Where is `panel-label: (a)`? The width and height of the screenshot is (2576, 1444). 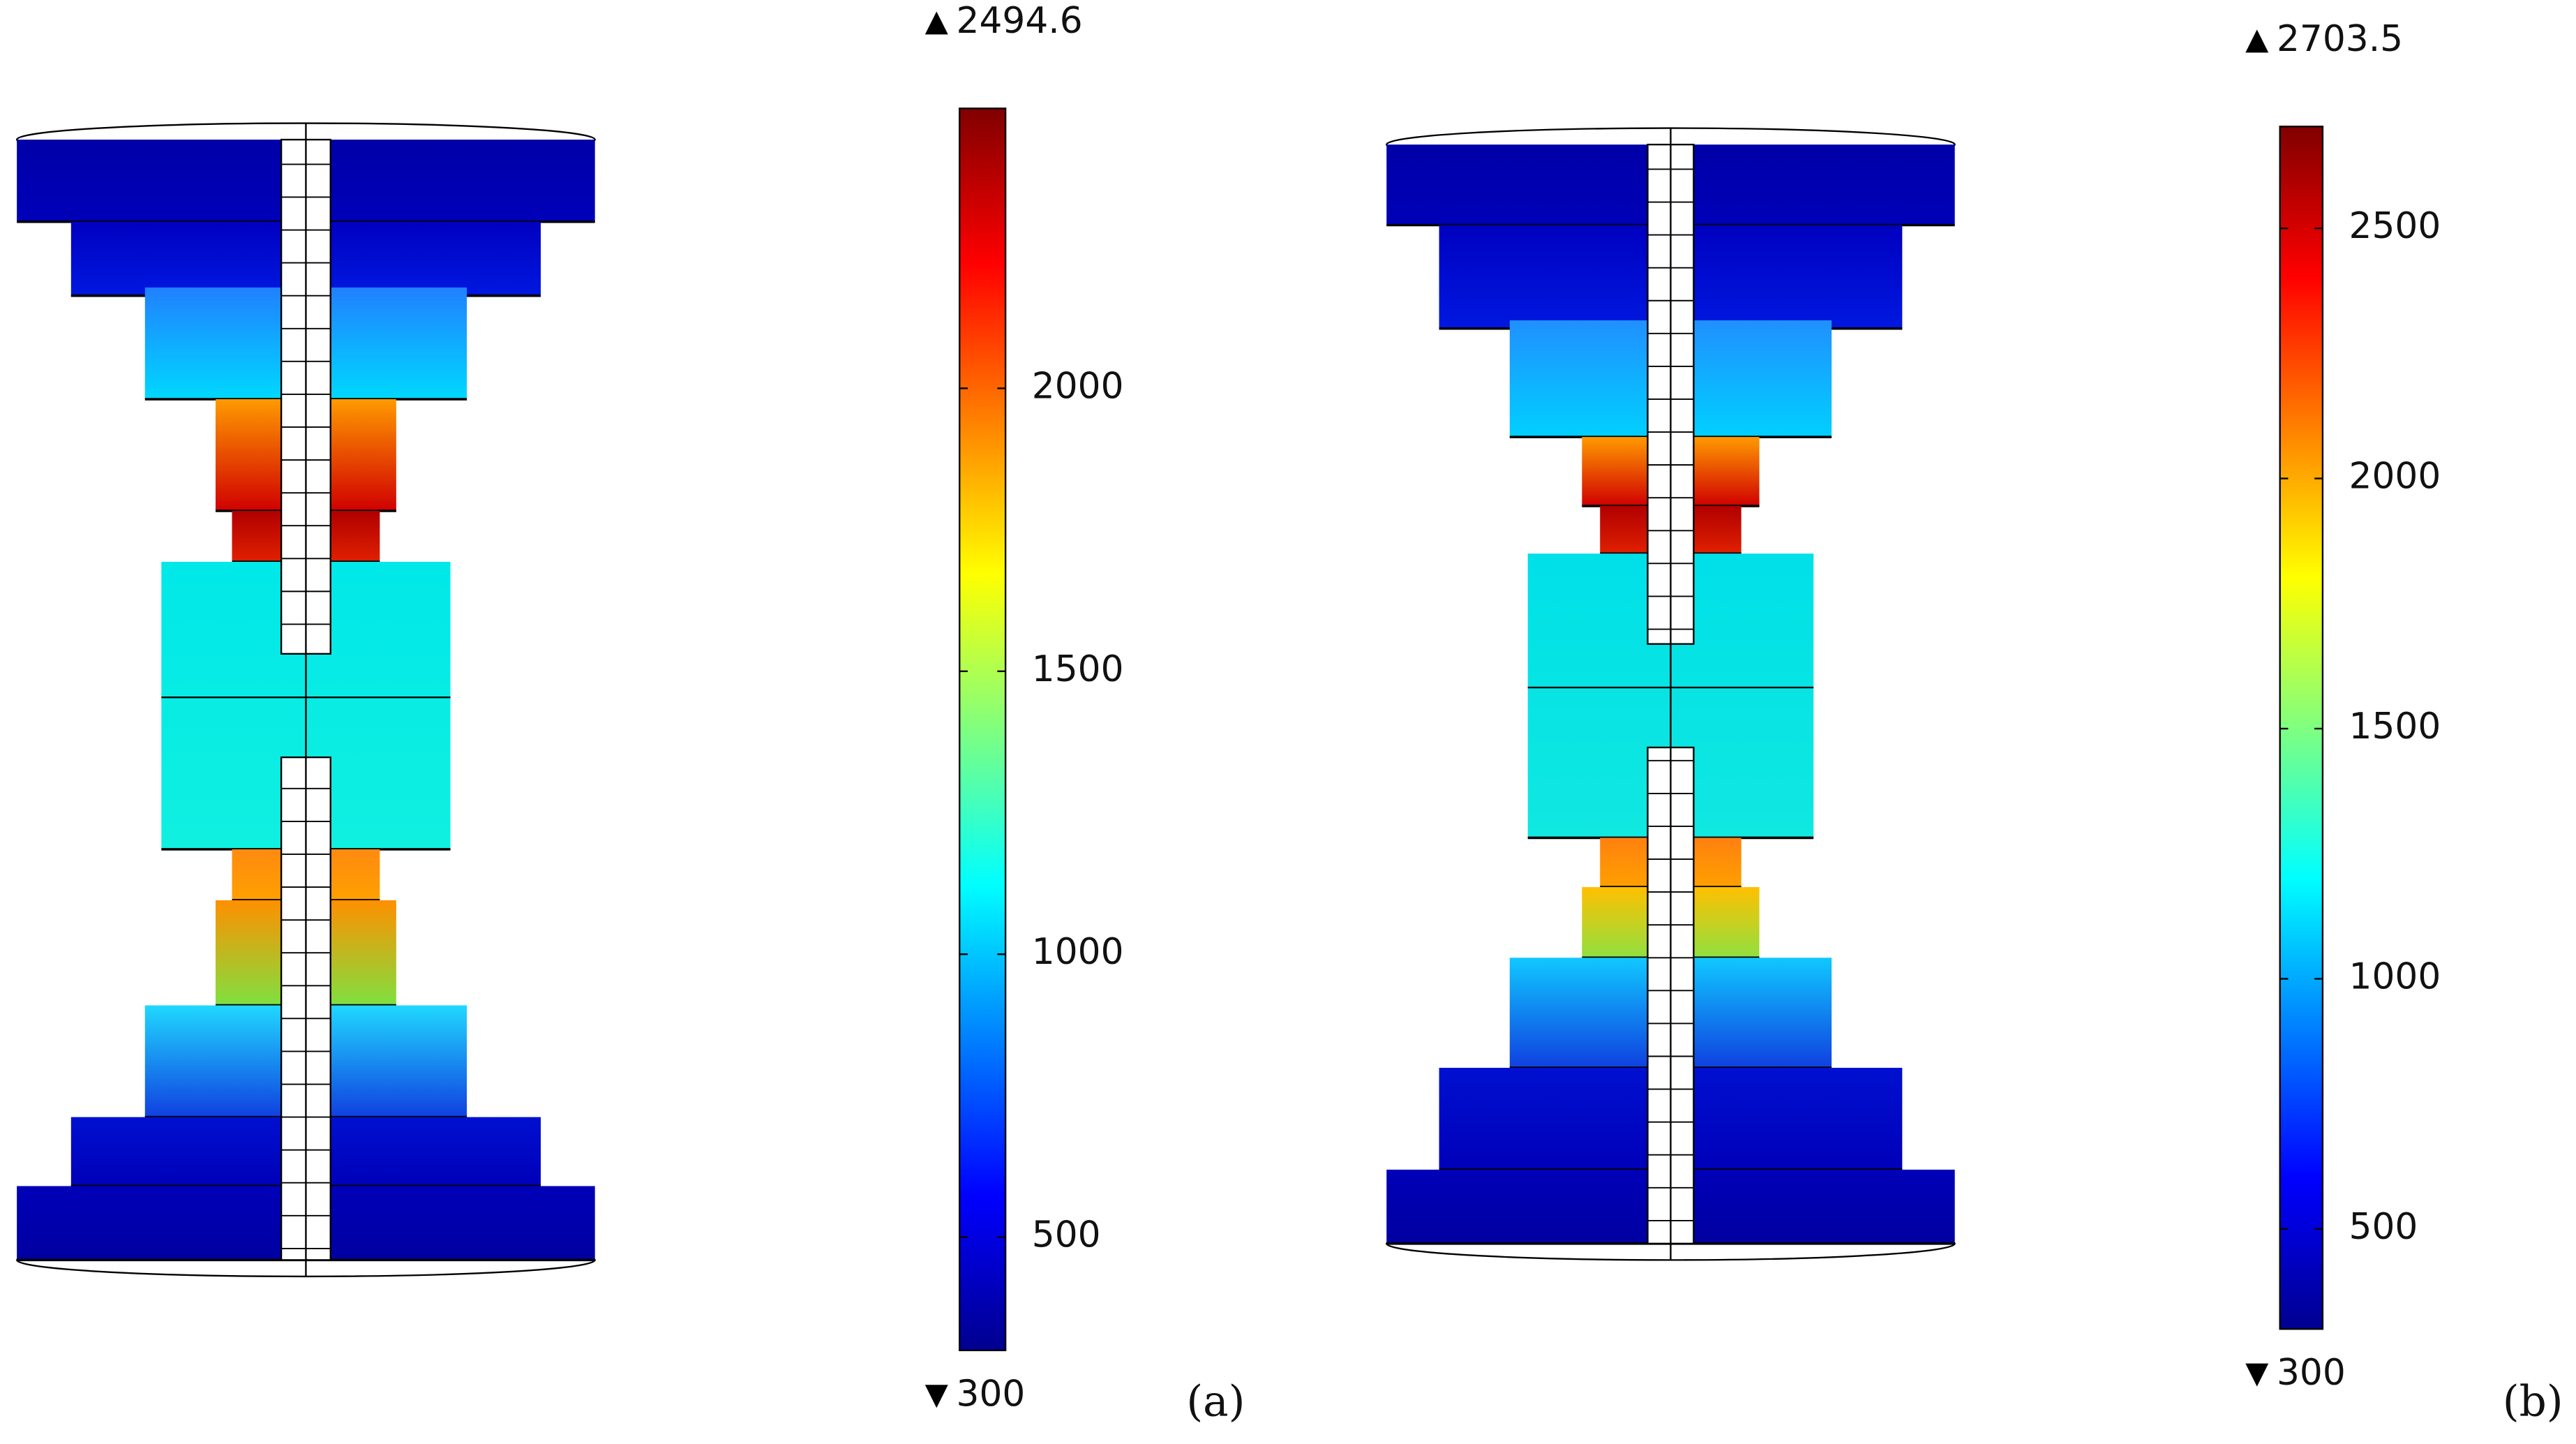 panel-label: (a) is located at coordinates (1215, 1402).